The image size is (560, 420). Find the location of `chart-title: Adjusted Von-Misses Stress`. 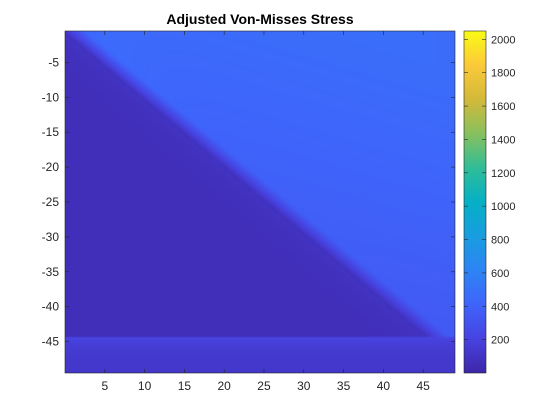

chart-title: Adjusted Von-Misses Stress is located at coordinates (259, 19).